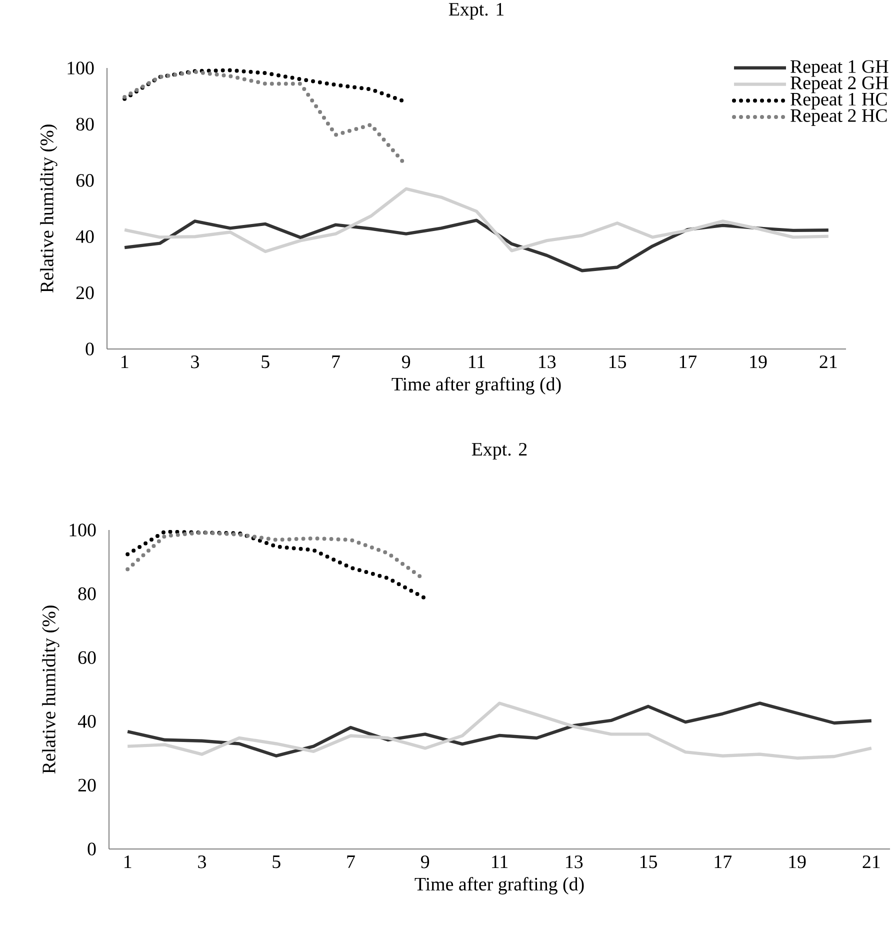 Image resolution: width=893 pixels, height=934 pixels. I want to click on legend-label: Repeat 1 HC, so click(838, 101).